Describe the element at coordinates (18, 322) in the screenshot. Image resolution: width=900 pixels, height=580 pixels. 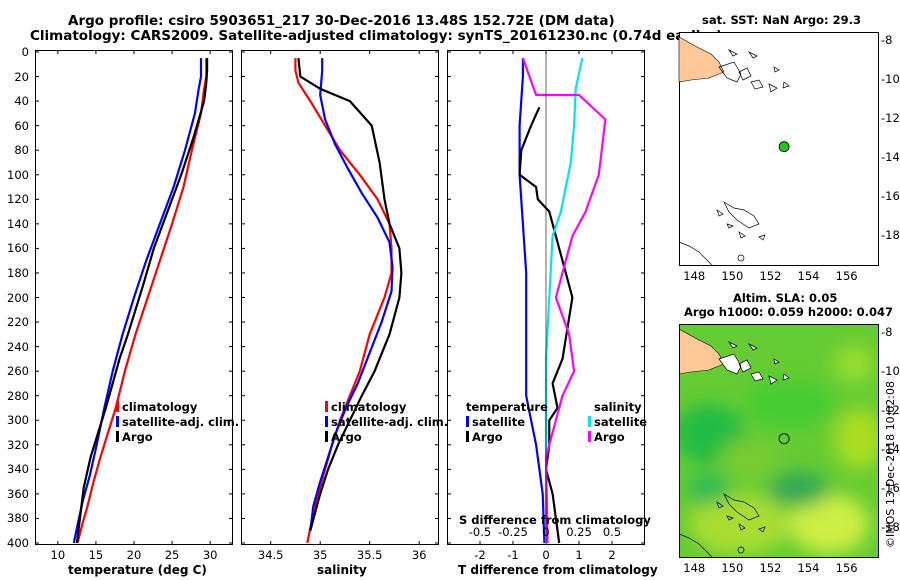
I see `depth-tick-label: 220` at that location.